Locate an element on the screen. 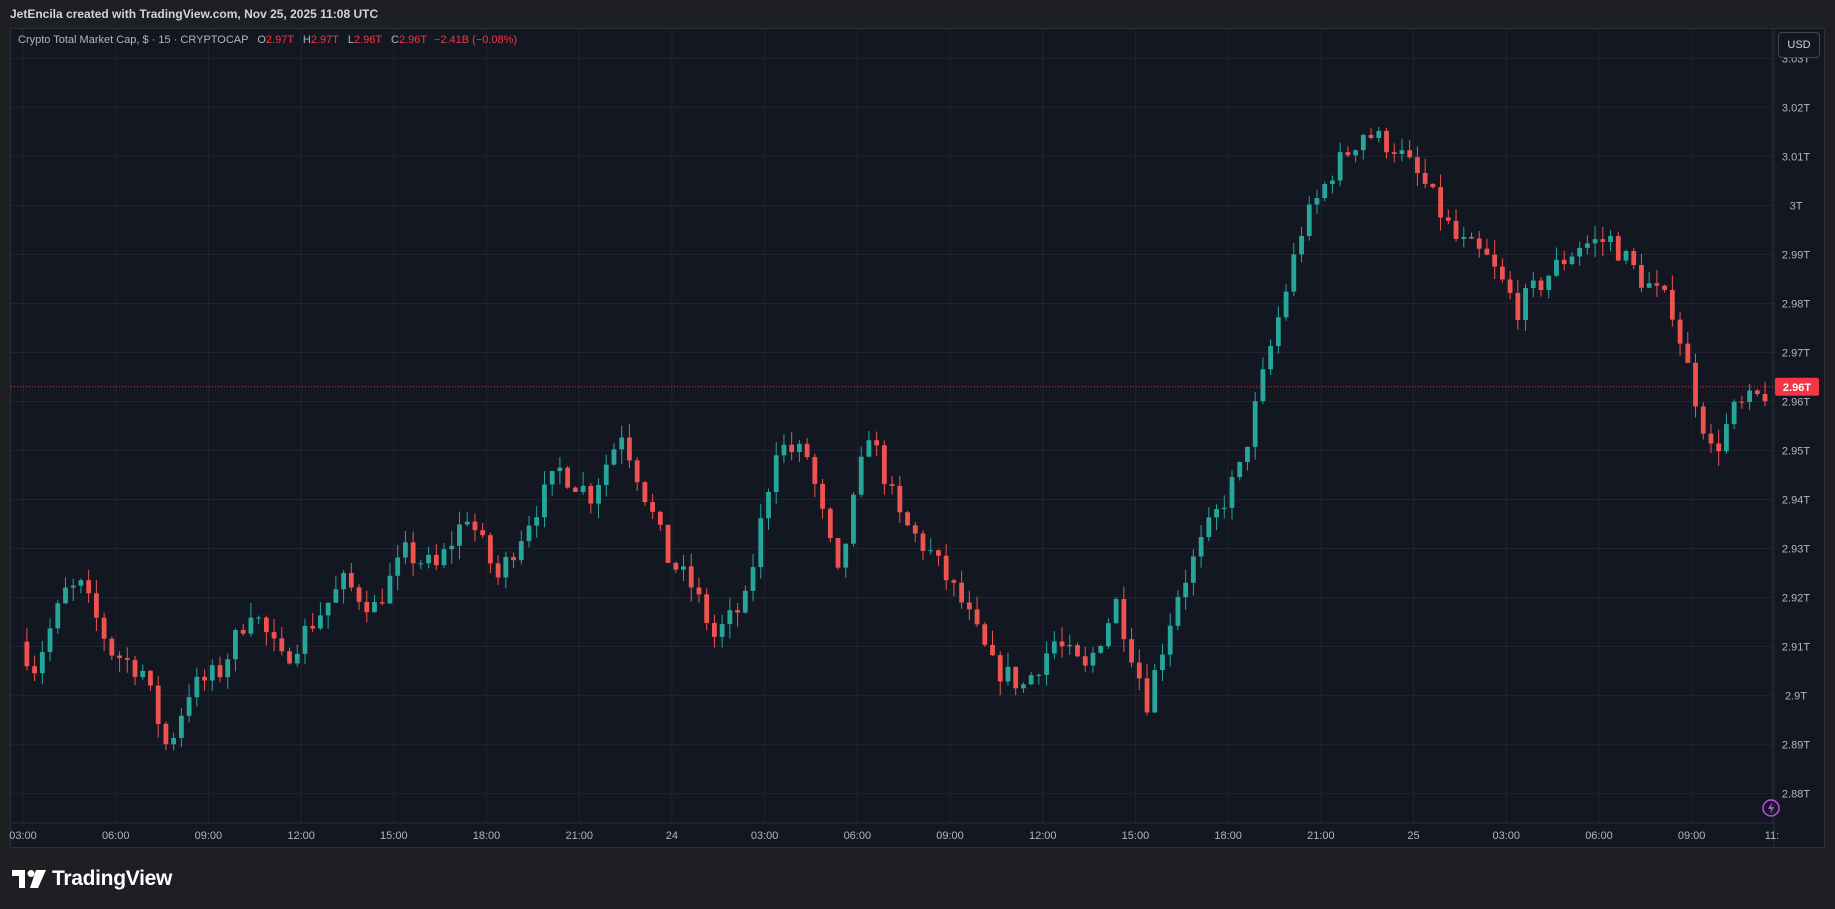 The height and width of the screenshot is (909, 1835). x-tick-label: 12:00 is located at coordinates (1043, 836).